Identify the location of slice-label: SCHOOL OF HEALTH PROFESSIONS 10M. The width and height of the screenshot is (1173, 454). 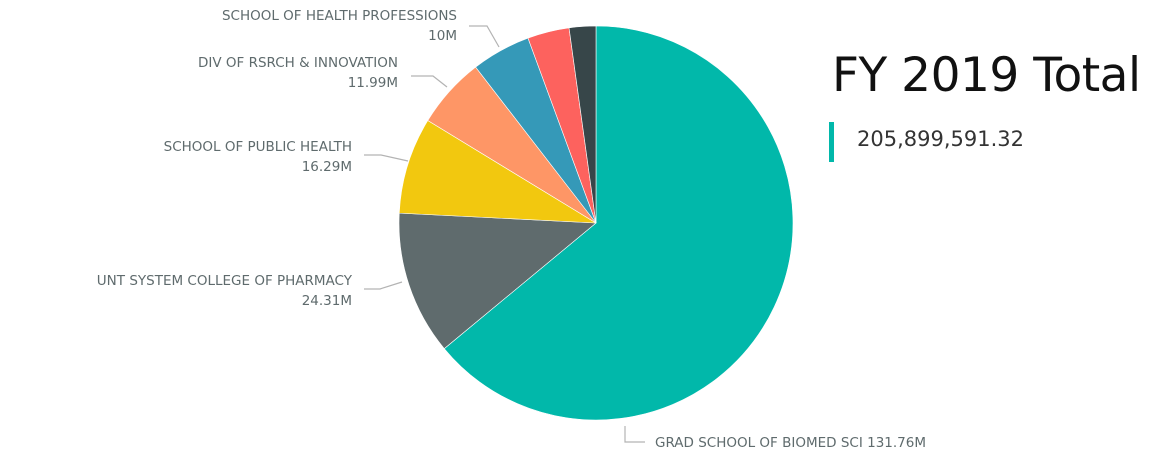
(339, 26).